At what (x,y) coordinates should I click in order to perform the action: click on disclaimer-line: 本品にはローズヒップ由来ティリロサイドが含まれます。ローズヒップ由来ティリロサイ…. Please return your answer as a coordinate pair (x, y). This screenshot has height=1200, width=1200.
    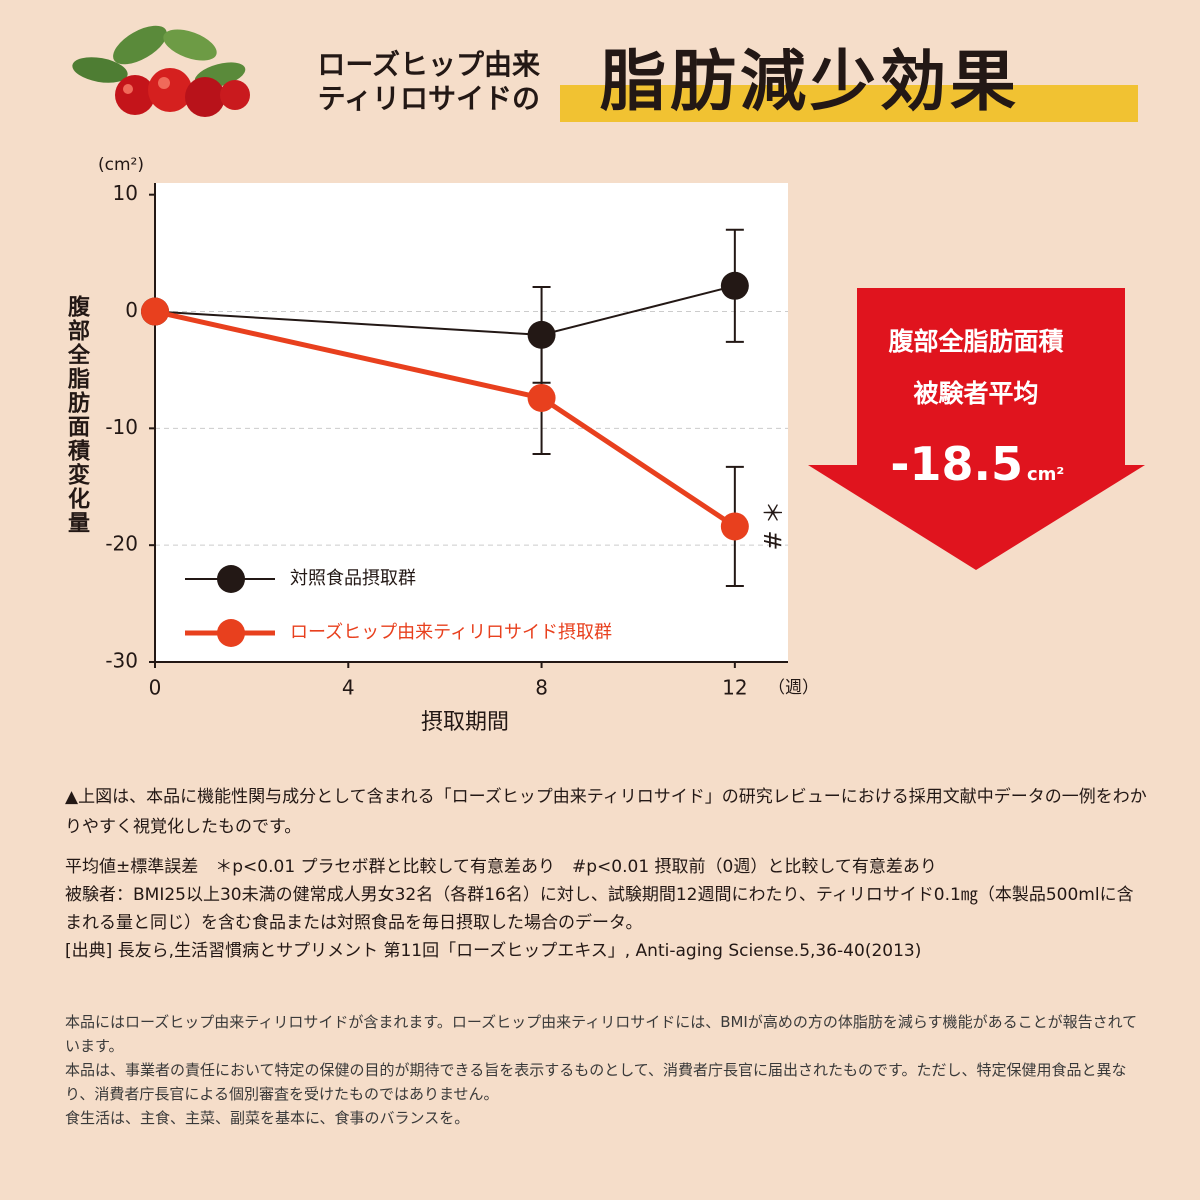
    Looking at the image, I should click on (601, 1034).